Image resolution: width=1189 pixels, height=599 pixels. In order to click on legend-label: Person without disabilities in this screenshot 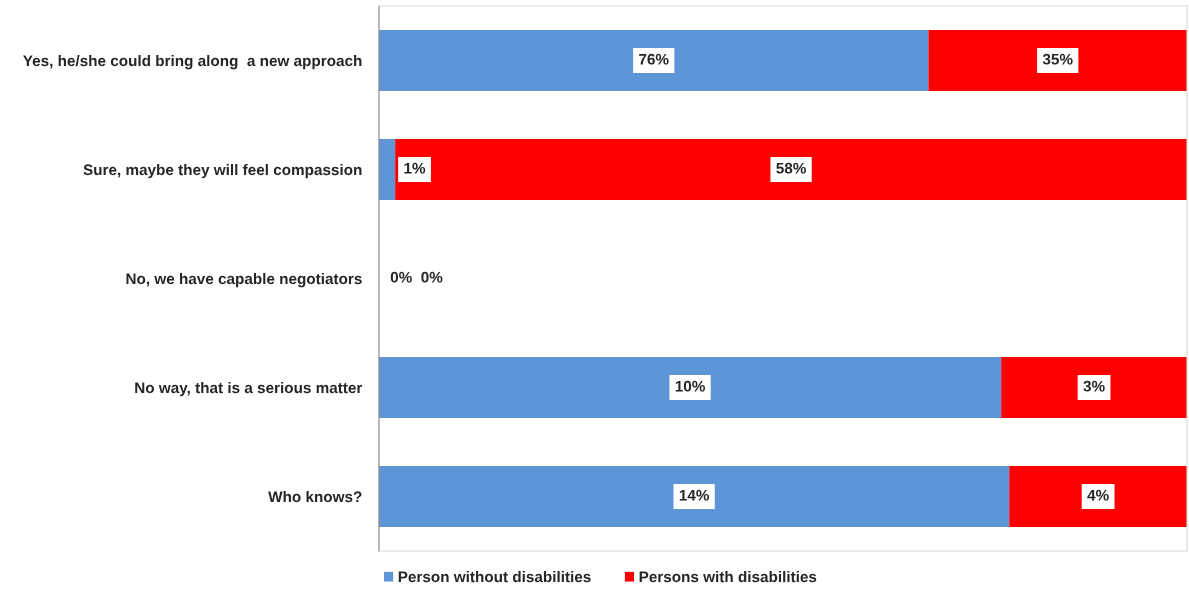, I will do `click(494, 577)`.